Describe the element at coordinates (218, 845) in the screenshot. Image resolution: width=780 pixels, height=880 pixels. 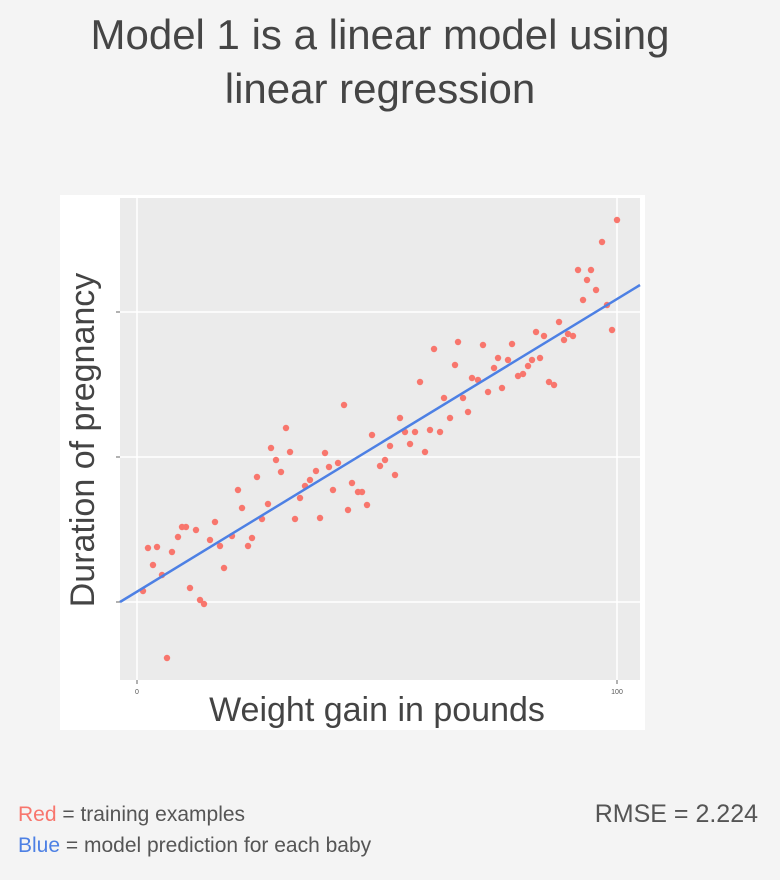
I see `legend-text: = model prediction for each baby` at that location.